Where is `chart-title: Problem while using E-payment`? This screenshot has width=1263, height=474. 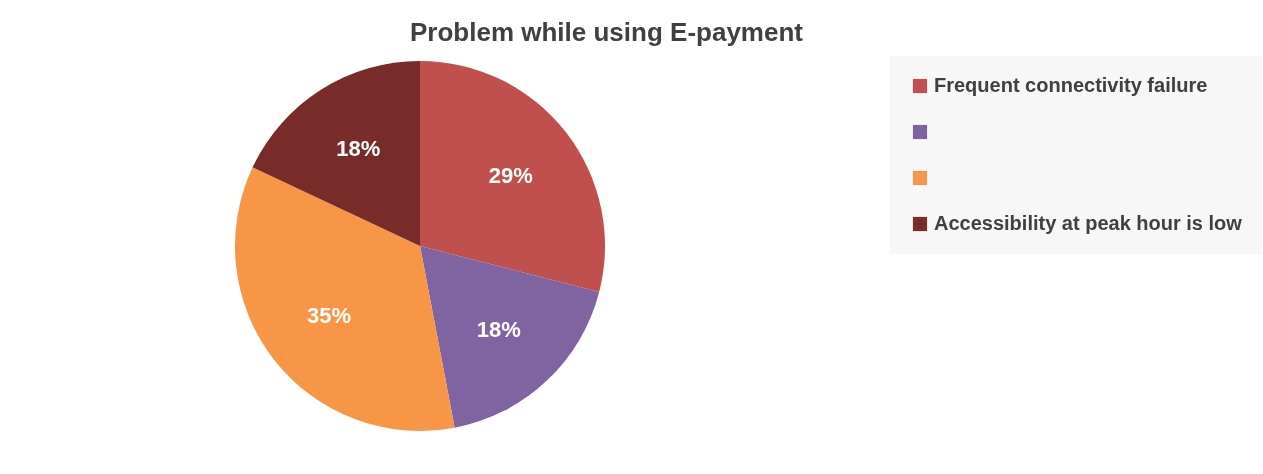
chart-title: Problem while using E-payment is located at coordinates (607, 32).